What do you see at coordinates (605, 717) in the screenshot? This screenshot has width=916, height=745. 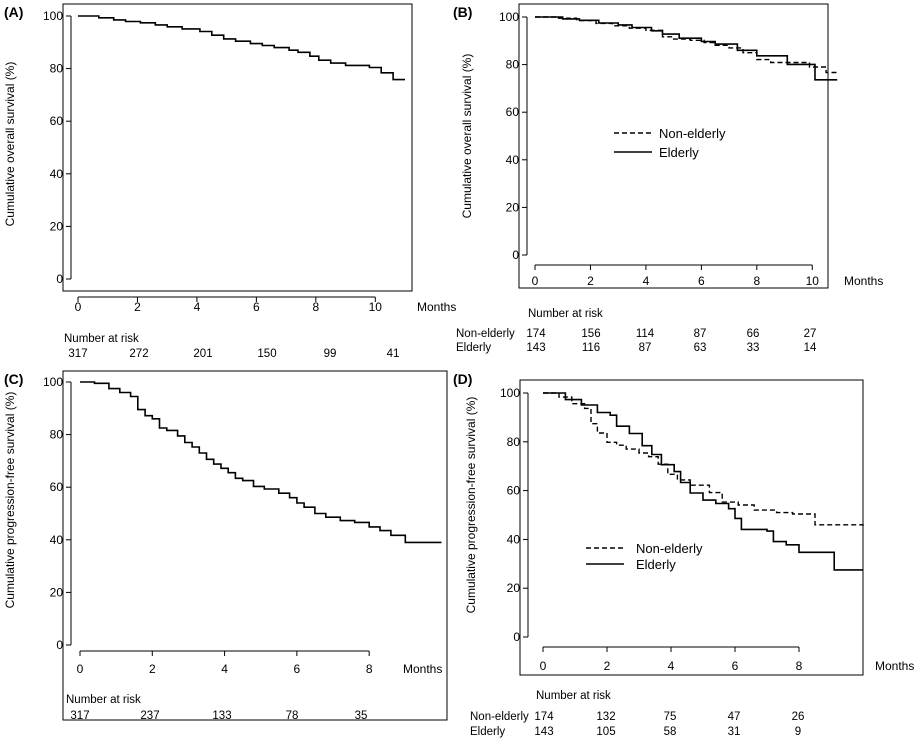 I see `panel-d-risk-value: 132` at bounding box center [605, 717].